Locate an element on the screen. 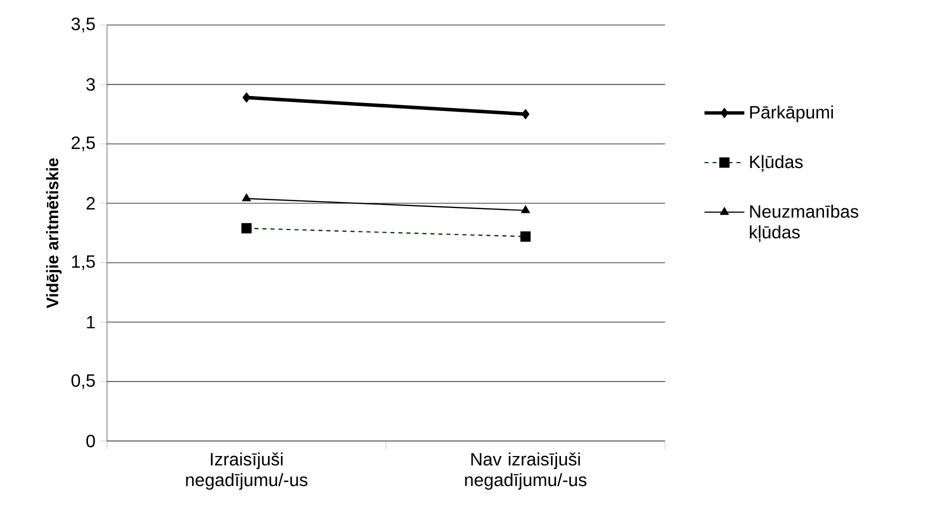  y-tick-label: 2 is located at coordinates (90, 203).